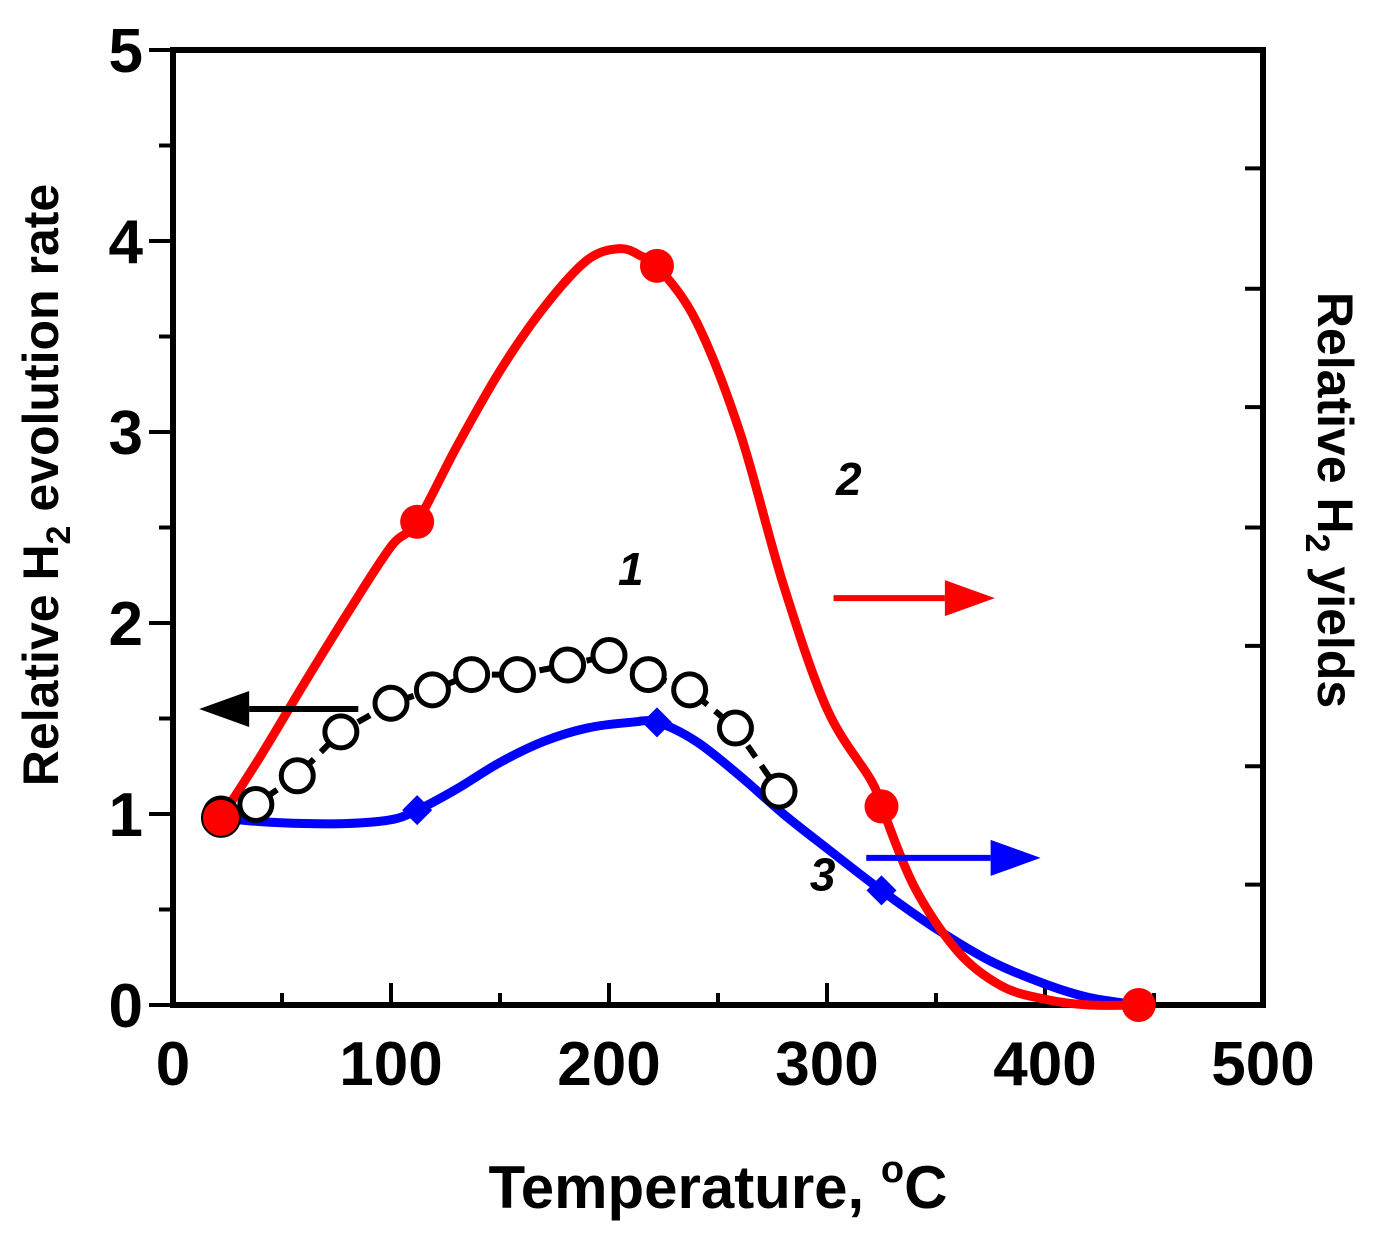 The image size is (1384, 1248). I want to click on left-y-axis-title: Relative H2 evolution rate, so click(45, 485).